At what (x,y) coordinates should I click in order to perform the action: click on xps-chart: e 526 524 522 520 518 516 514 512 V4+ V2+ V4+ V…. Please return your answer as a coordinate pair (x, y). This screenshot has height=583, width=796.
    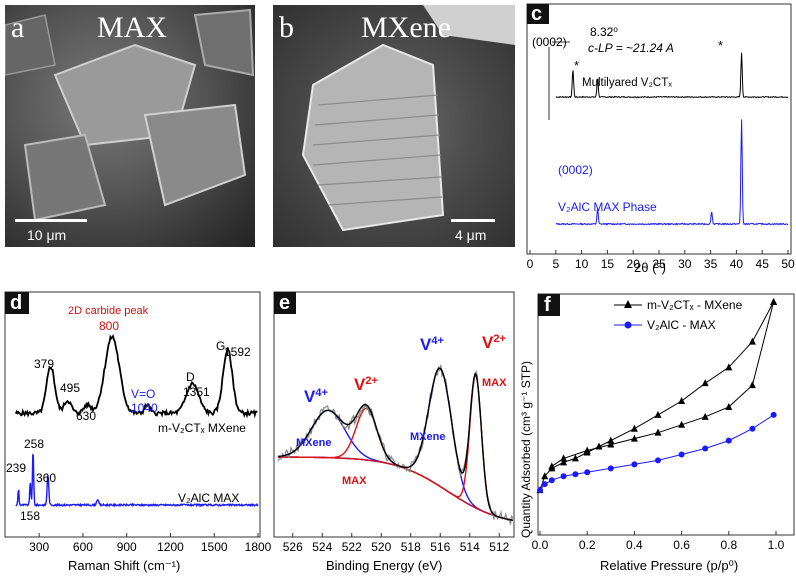
    Looking at the image, I should click on (394, 432).